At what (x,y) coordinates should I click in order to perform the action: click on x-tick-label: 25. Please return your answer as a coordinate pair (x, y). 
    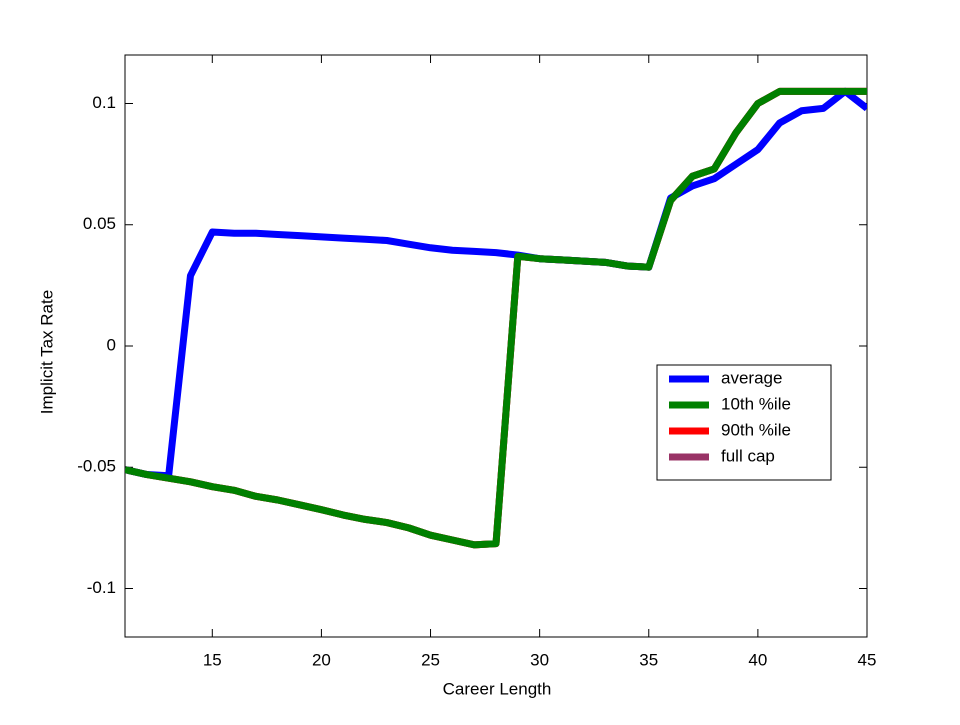
    Looking at the image, I should click on (430, 659).